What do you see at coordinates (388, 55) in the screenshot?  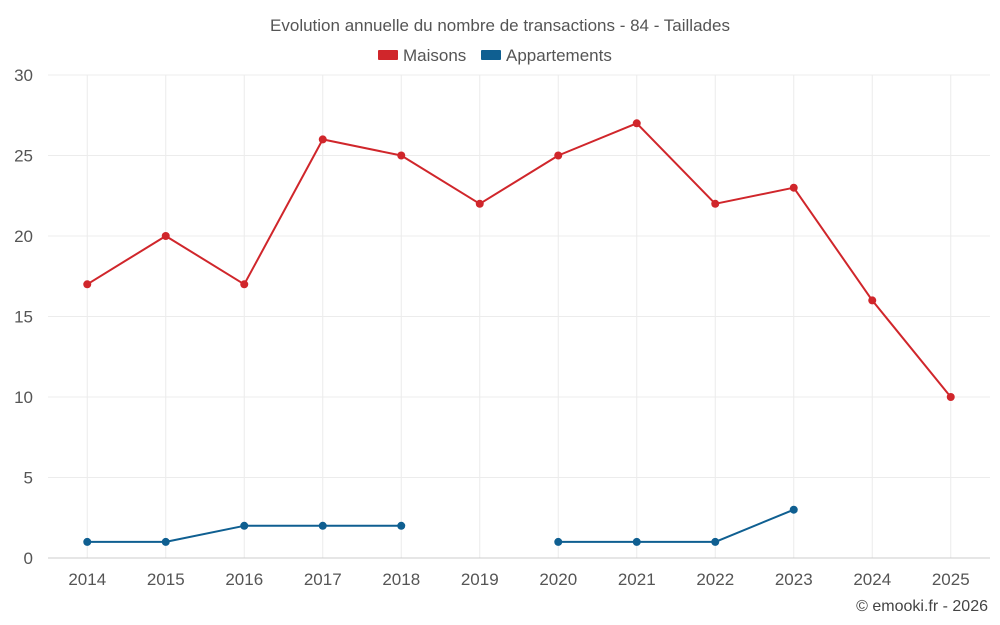 I see `legend-swatch-maisons` at bounding box center [388, 55].